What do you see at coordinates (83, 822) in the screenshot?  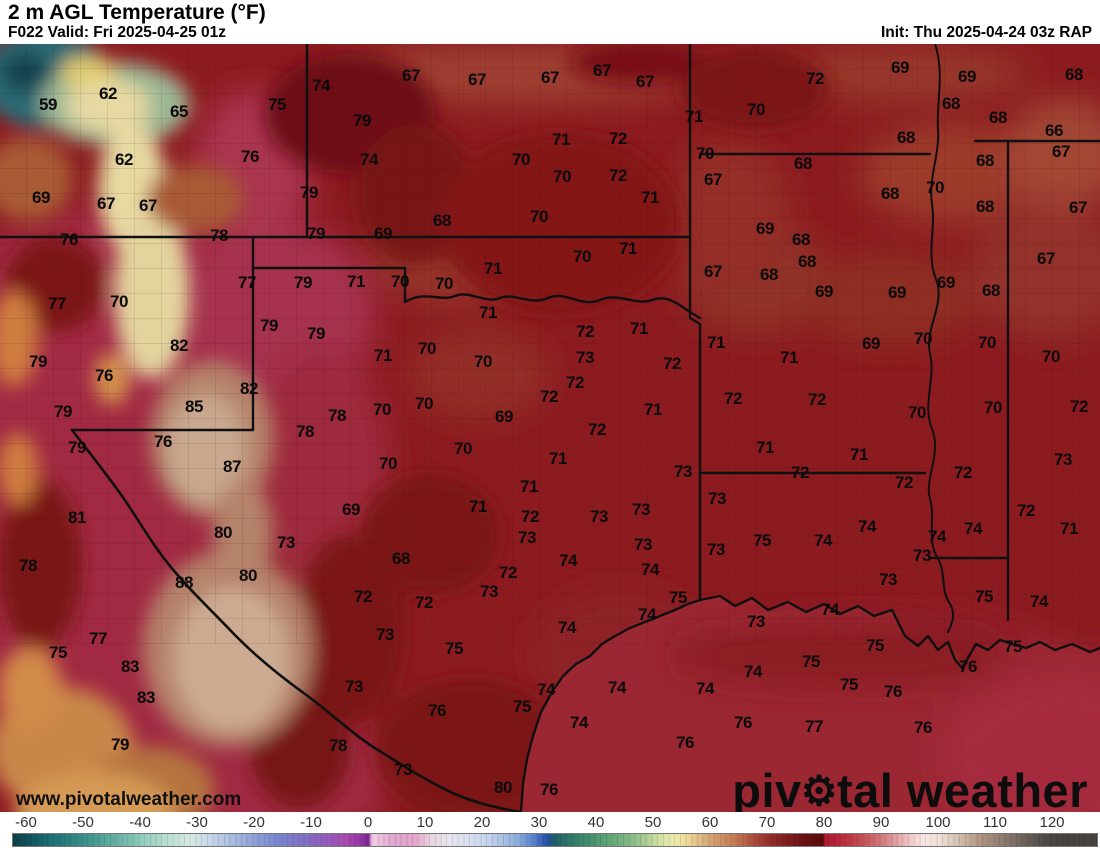 I see `colorbar-tick-label: -50` at bounding box center [83, 822].